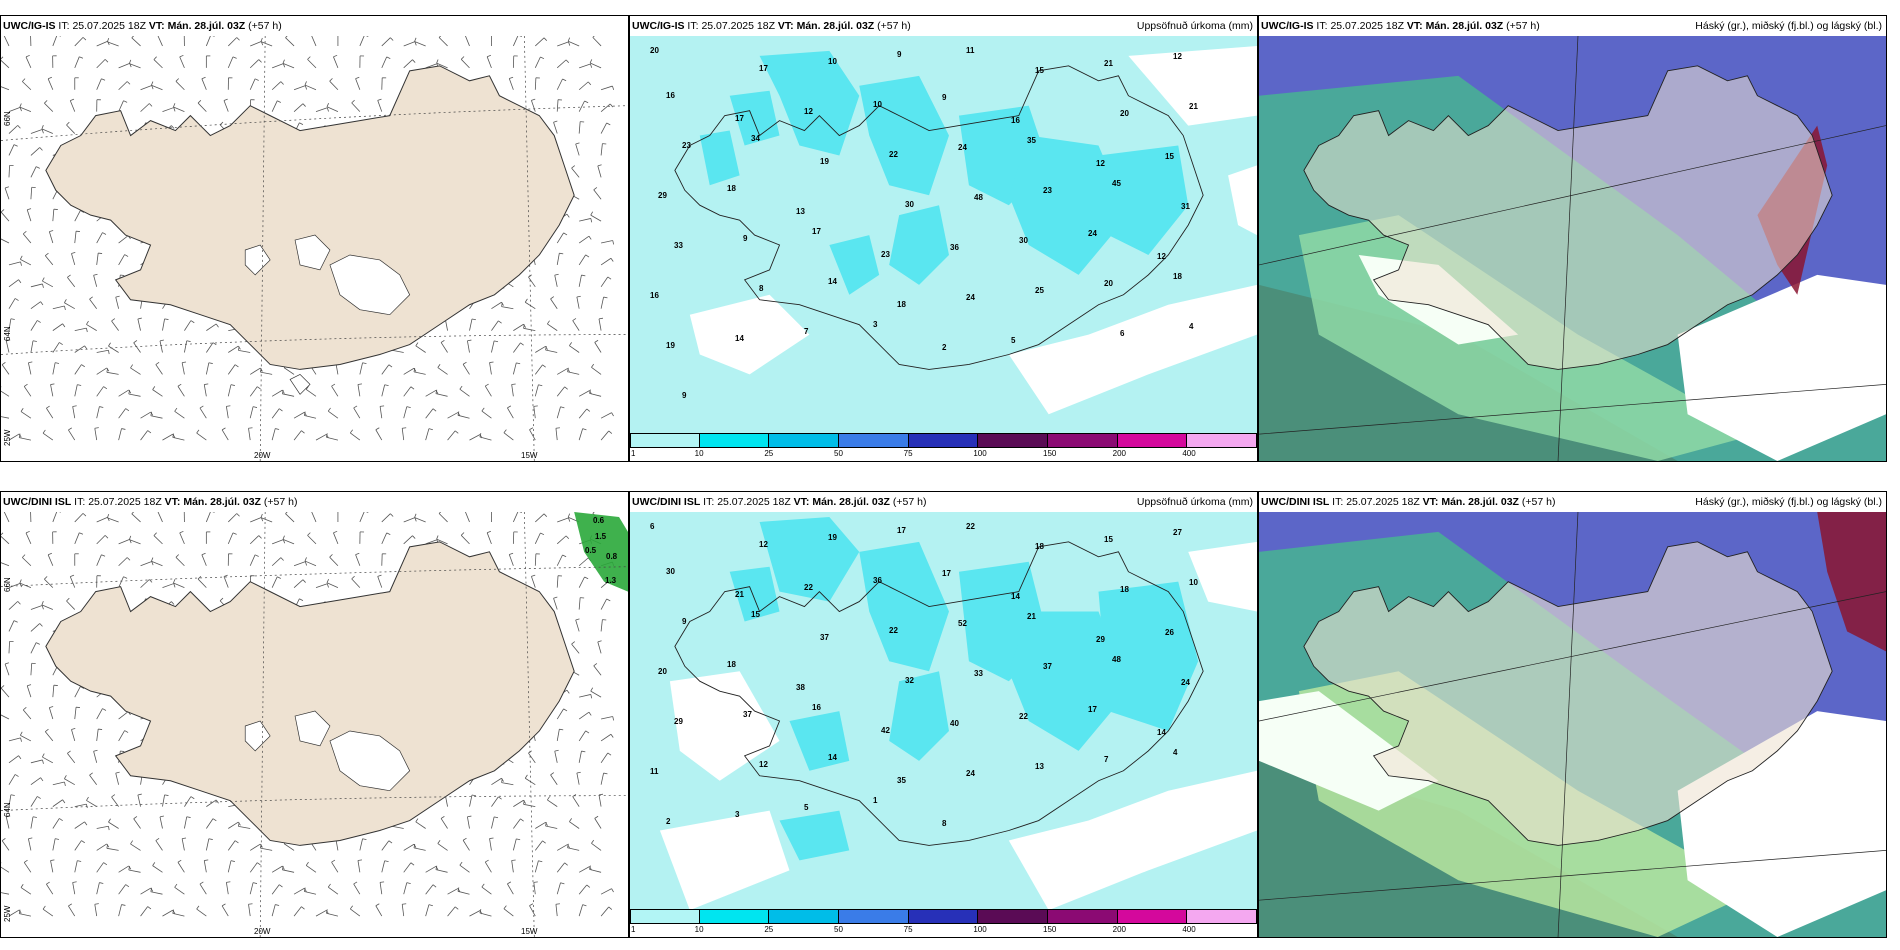 This screenshot has height=950, width=1900. What do you see at coordinates (1013, 340) in the screenshot?
I see `precip-value-label: 5` at bounding box center [1013, 340].